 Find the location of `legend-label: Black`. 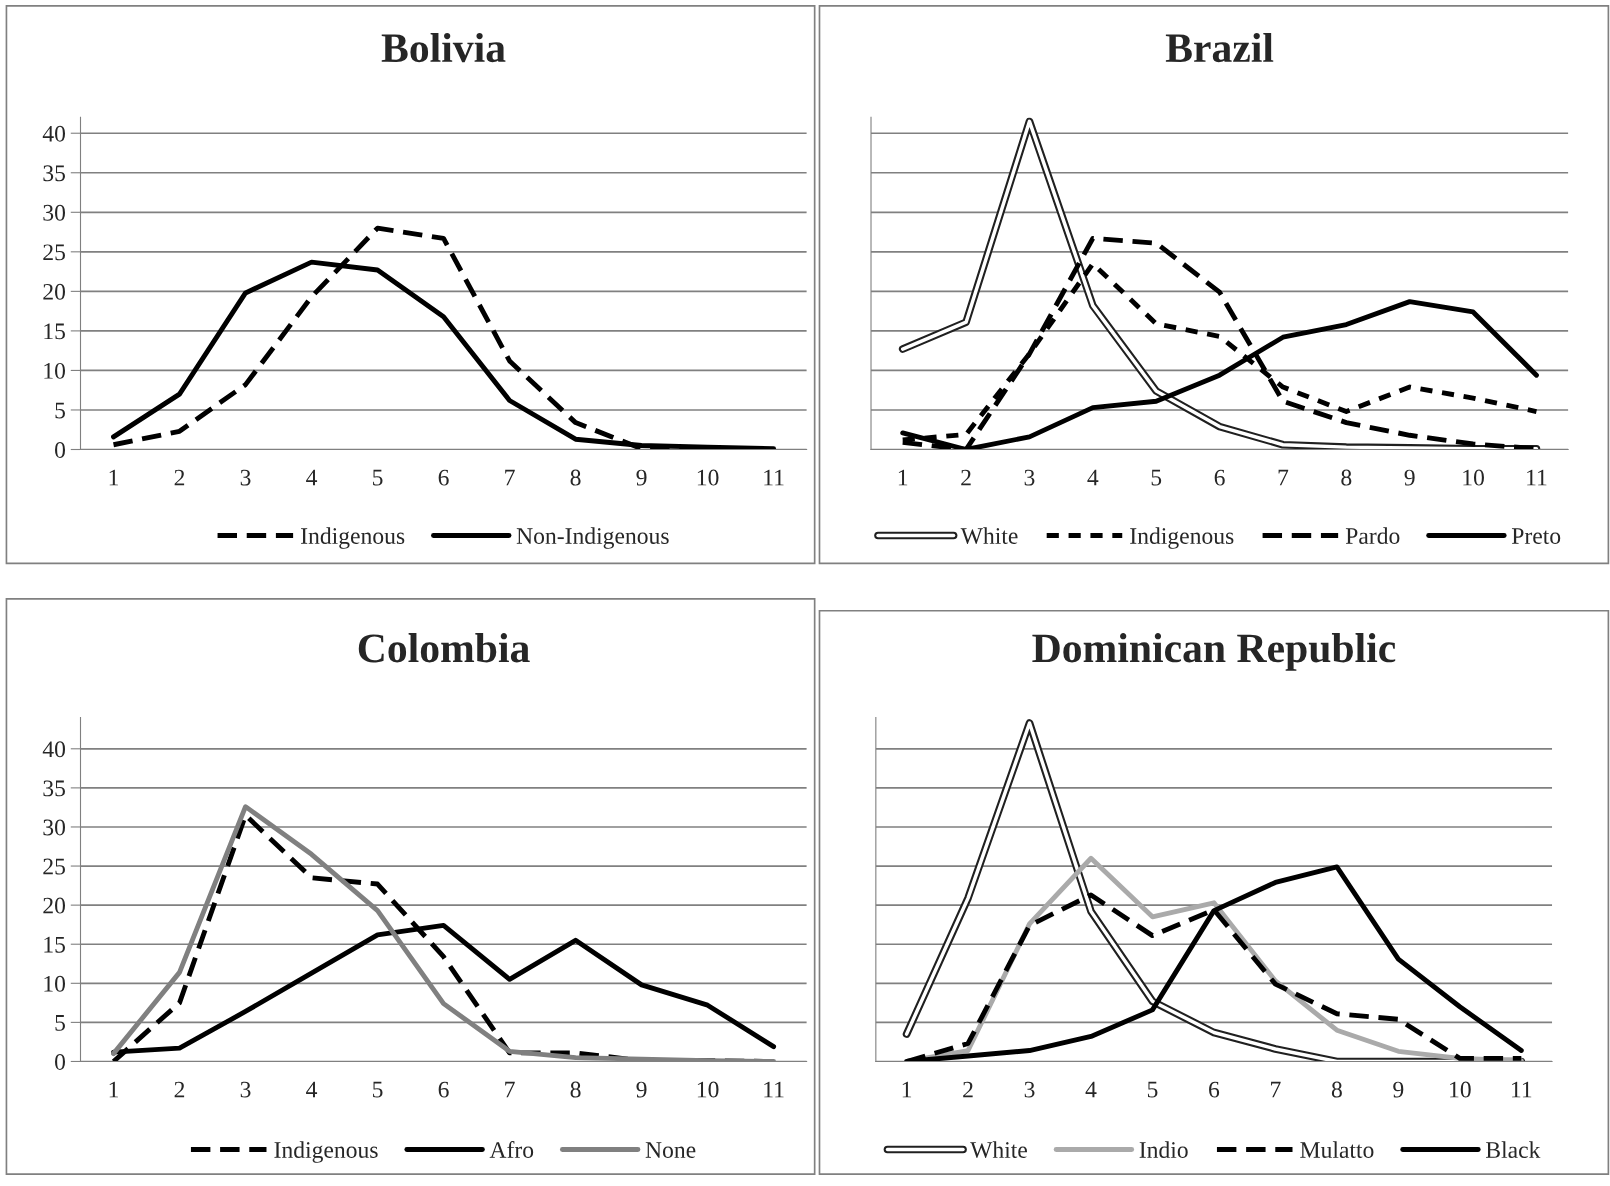

legend-label: Black is located at coordinates (1513, 1149).